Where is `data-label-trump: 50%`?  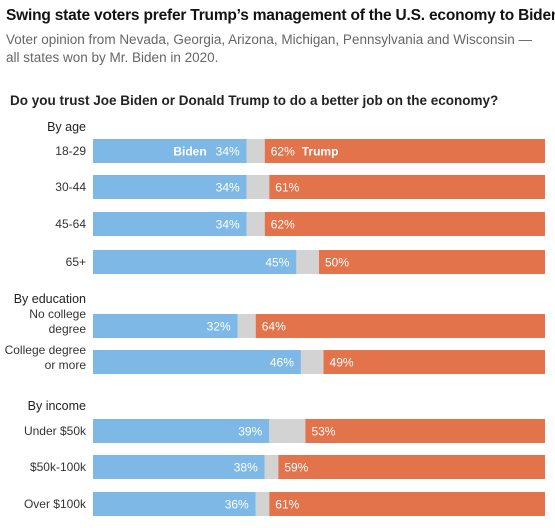 data-label-trump: 50% is located at coordinates (337, 263).